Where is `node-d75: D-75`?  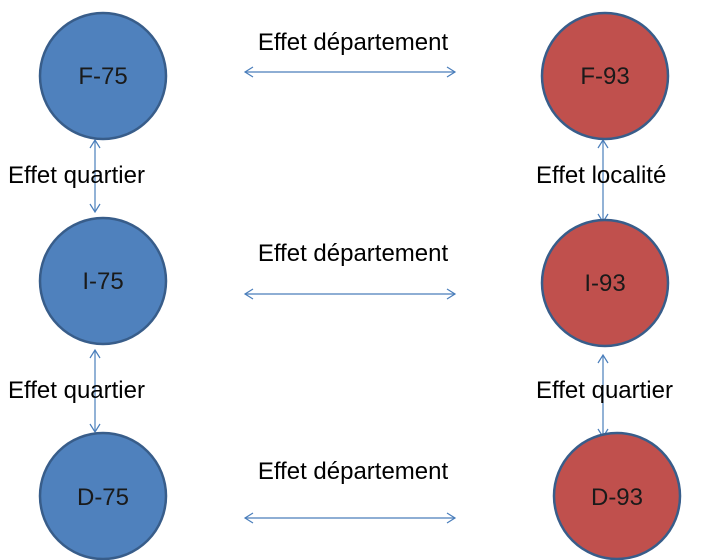
node-d75: D-75 is located at coordinates (103, 495).